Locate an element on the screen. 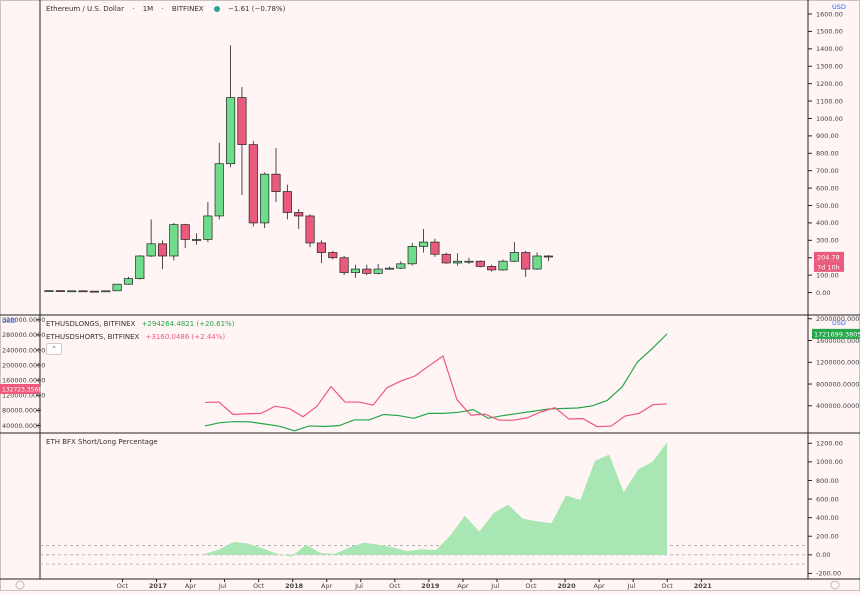 The height and width of the screenshot is (595, 860). shorts-last-value: 132723.3568 is located at coordinates (22, 390).